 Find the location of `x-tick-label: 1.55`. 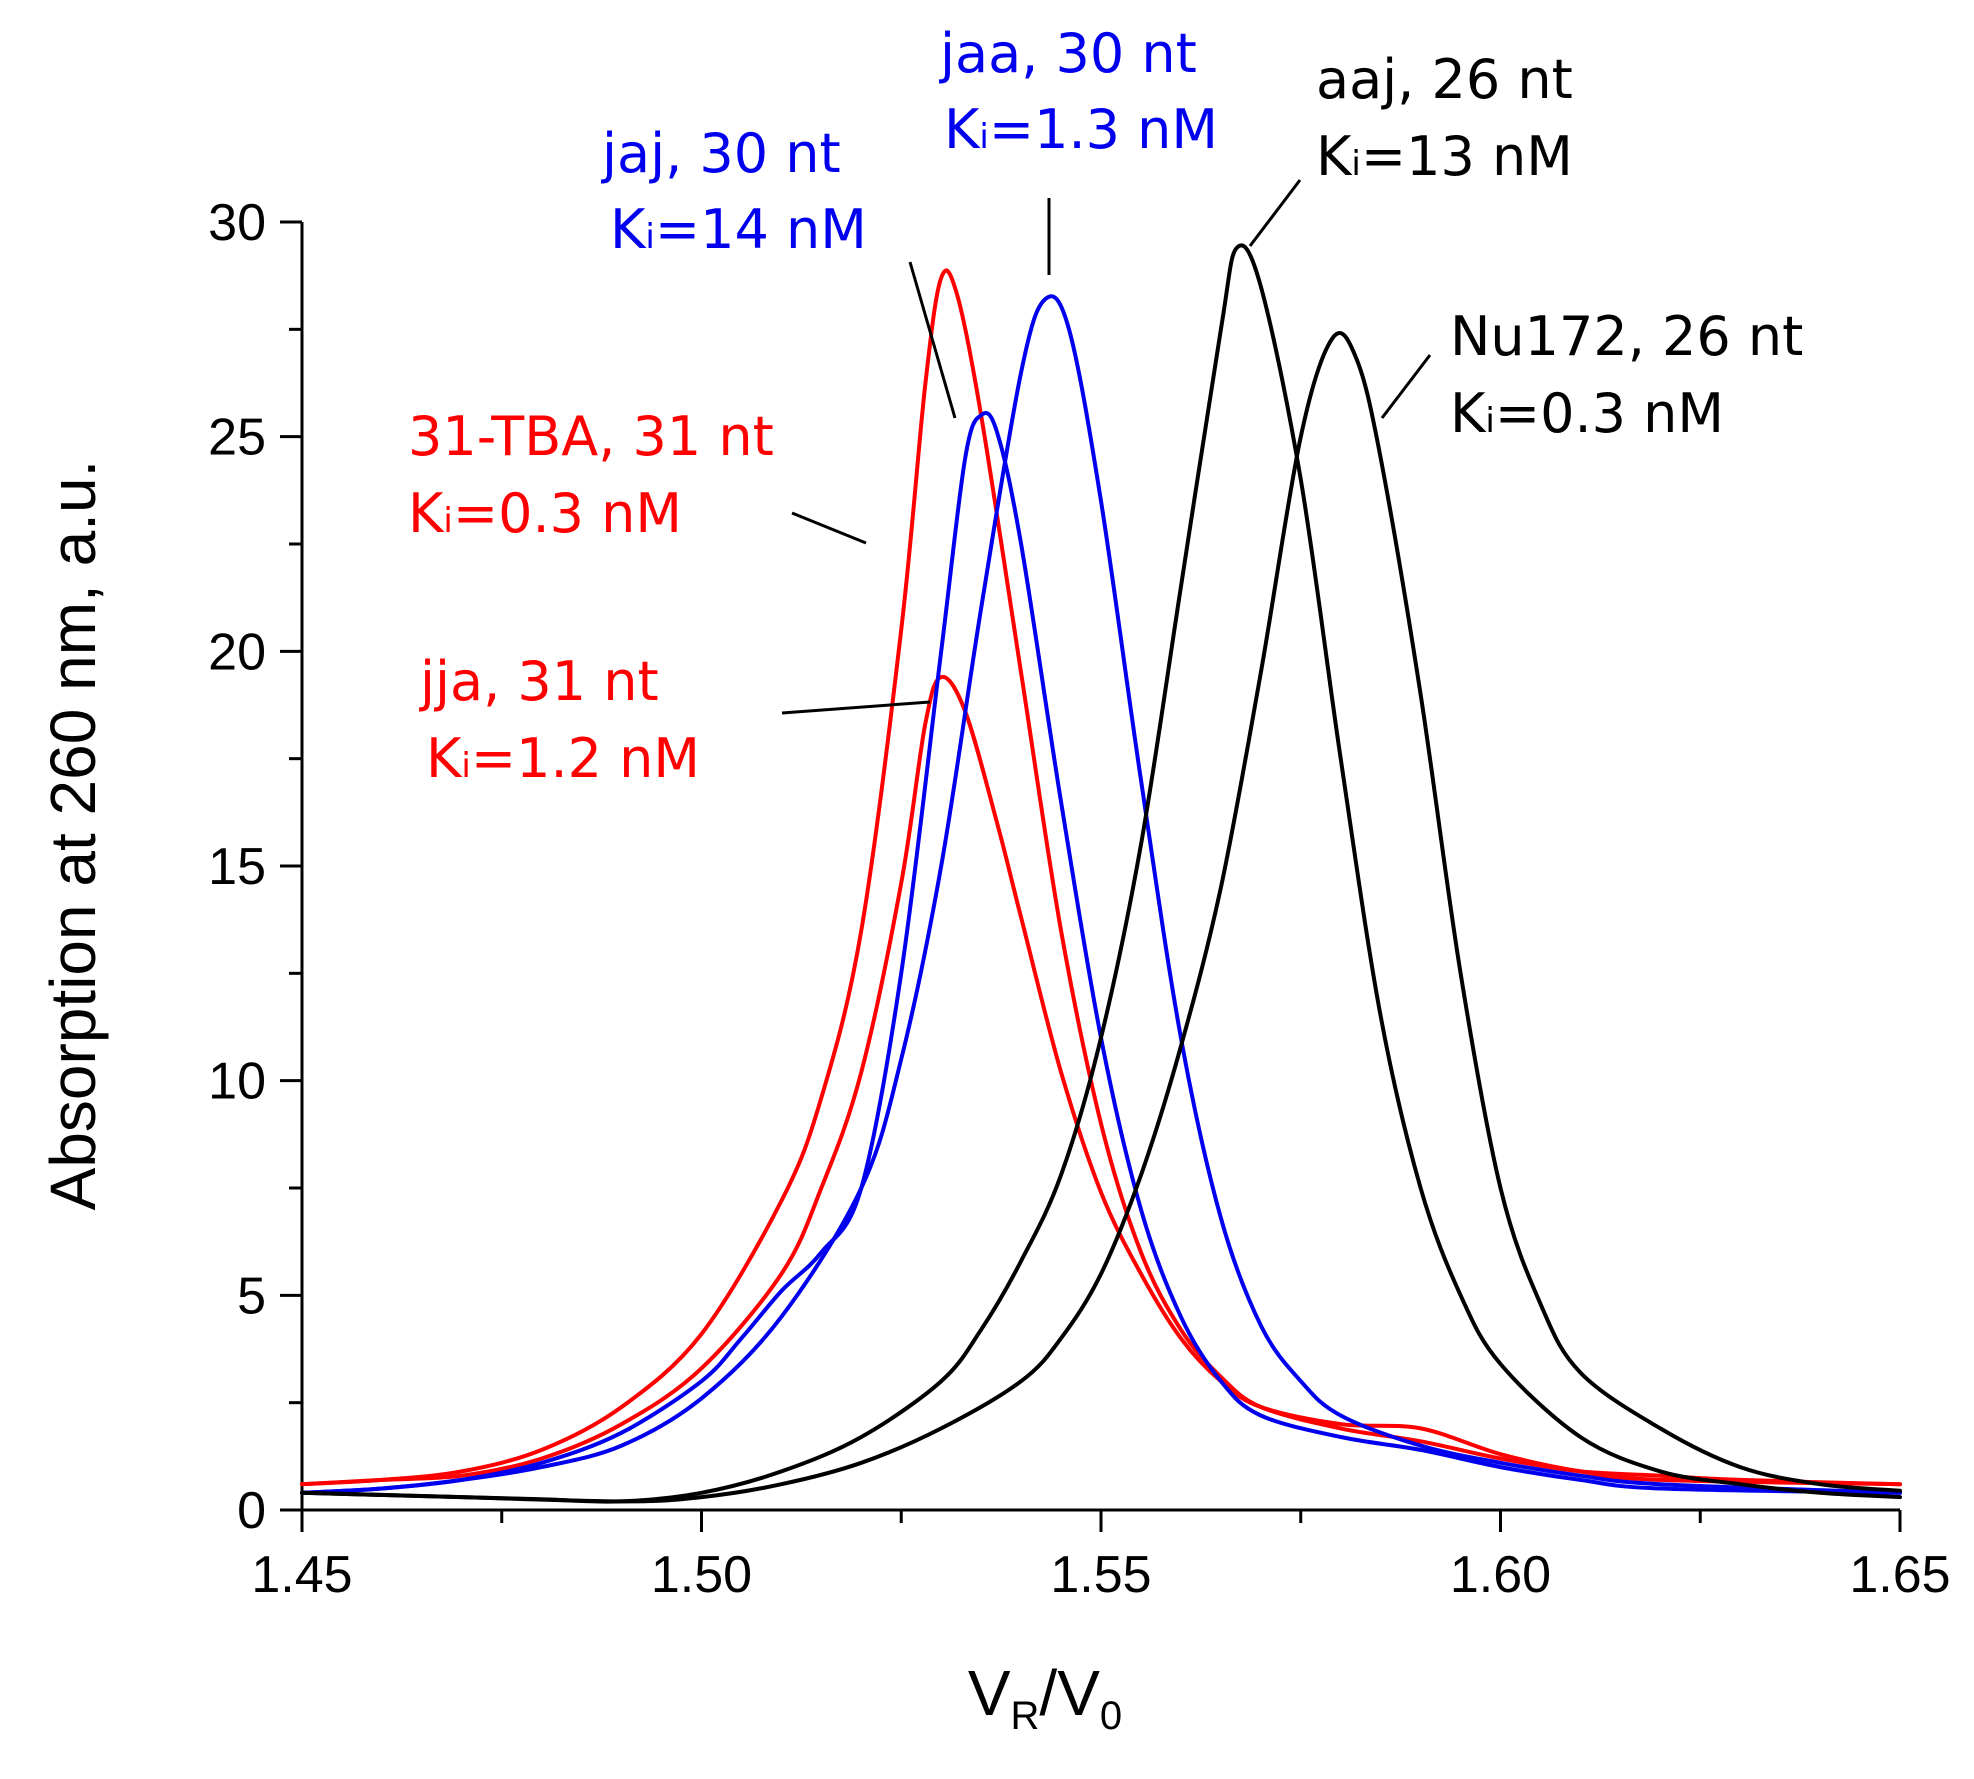

x-tick-label: 1.55 is located at coordinates (1100, 1575).